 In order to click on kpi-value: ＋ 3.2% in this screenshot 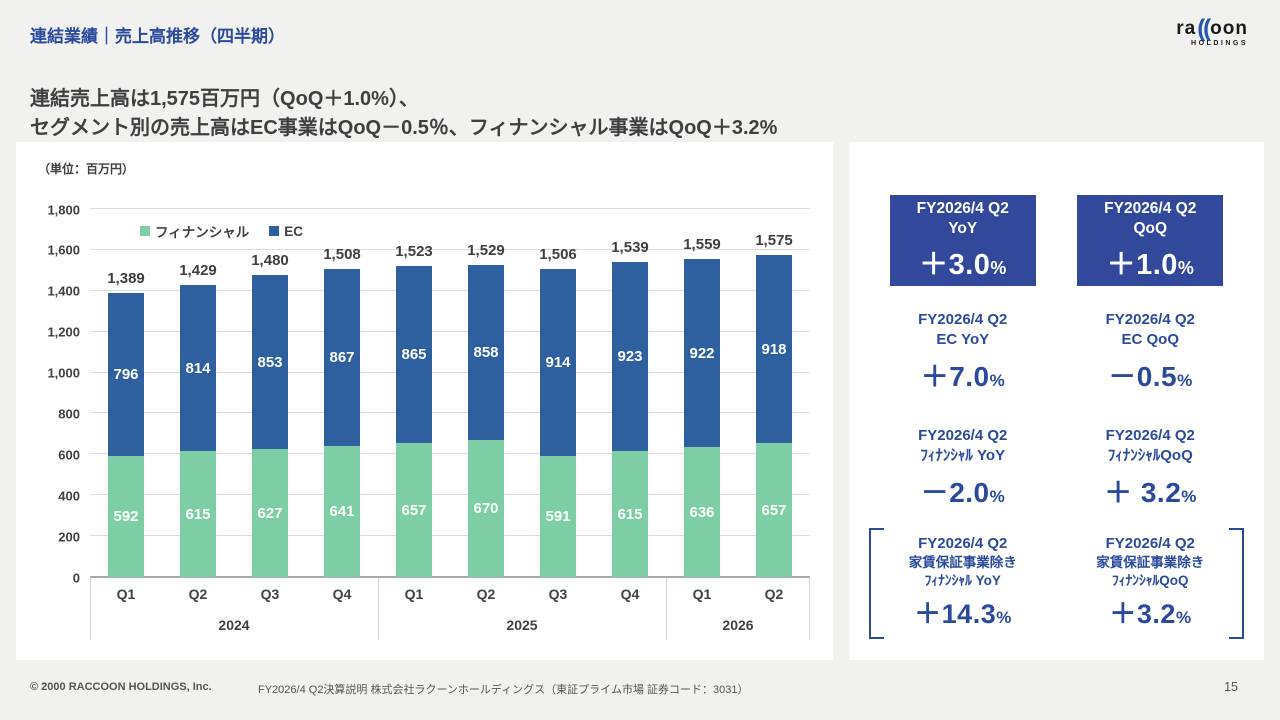, I will do `click(1150, 491)`.